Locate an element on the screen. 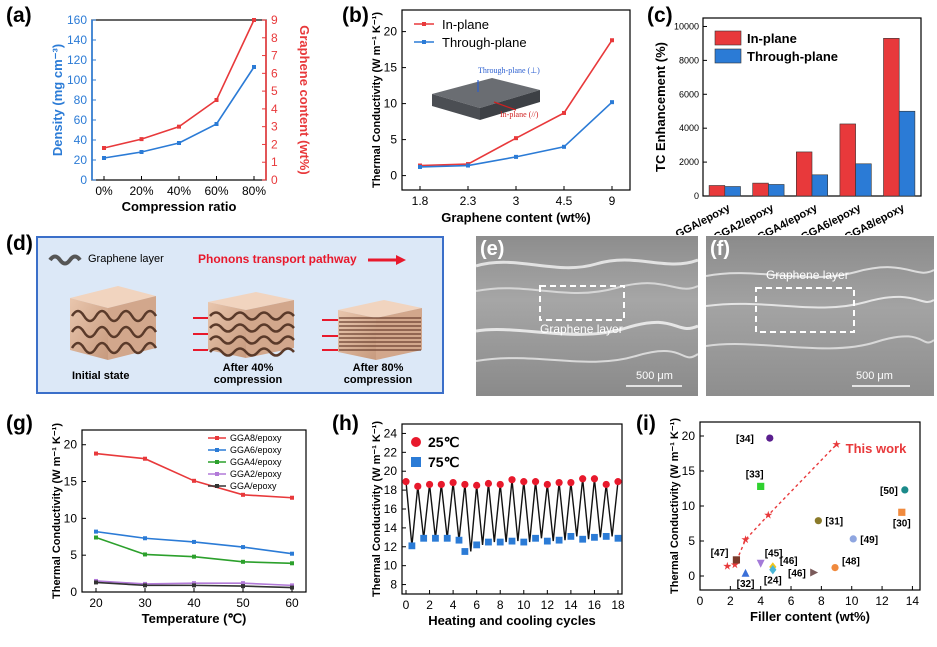  y-tick-label-right: 4 is located at coordinates (274, 109).